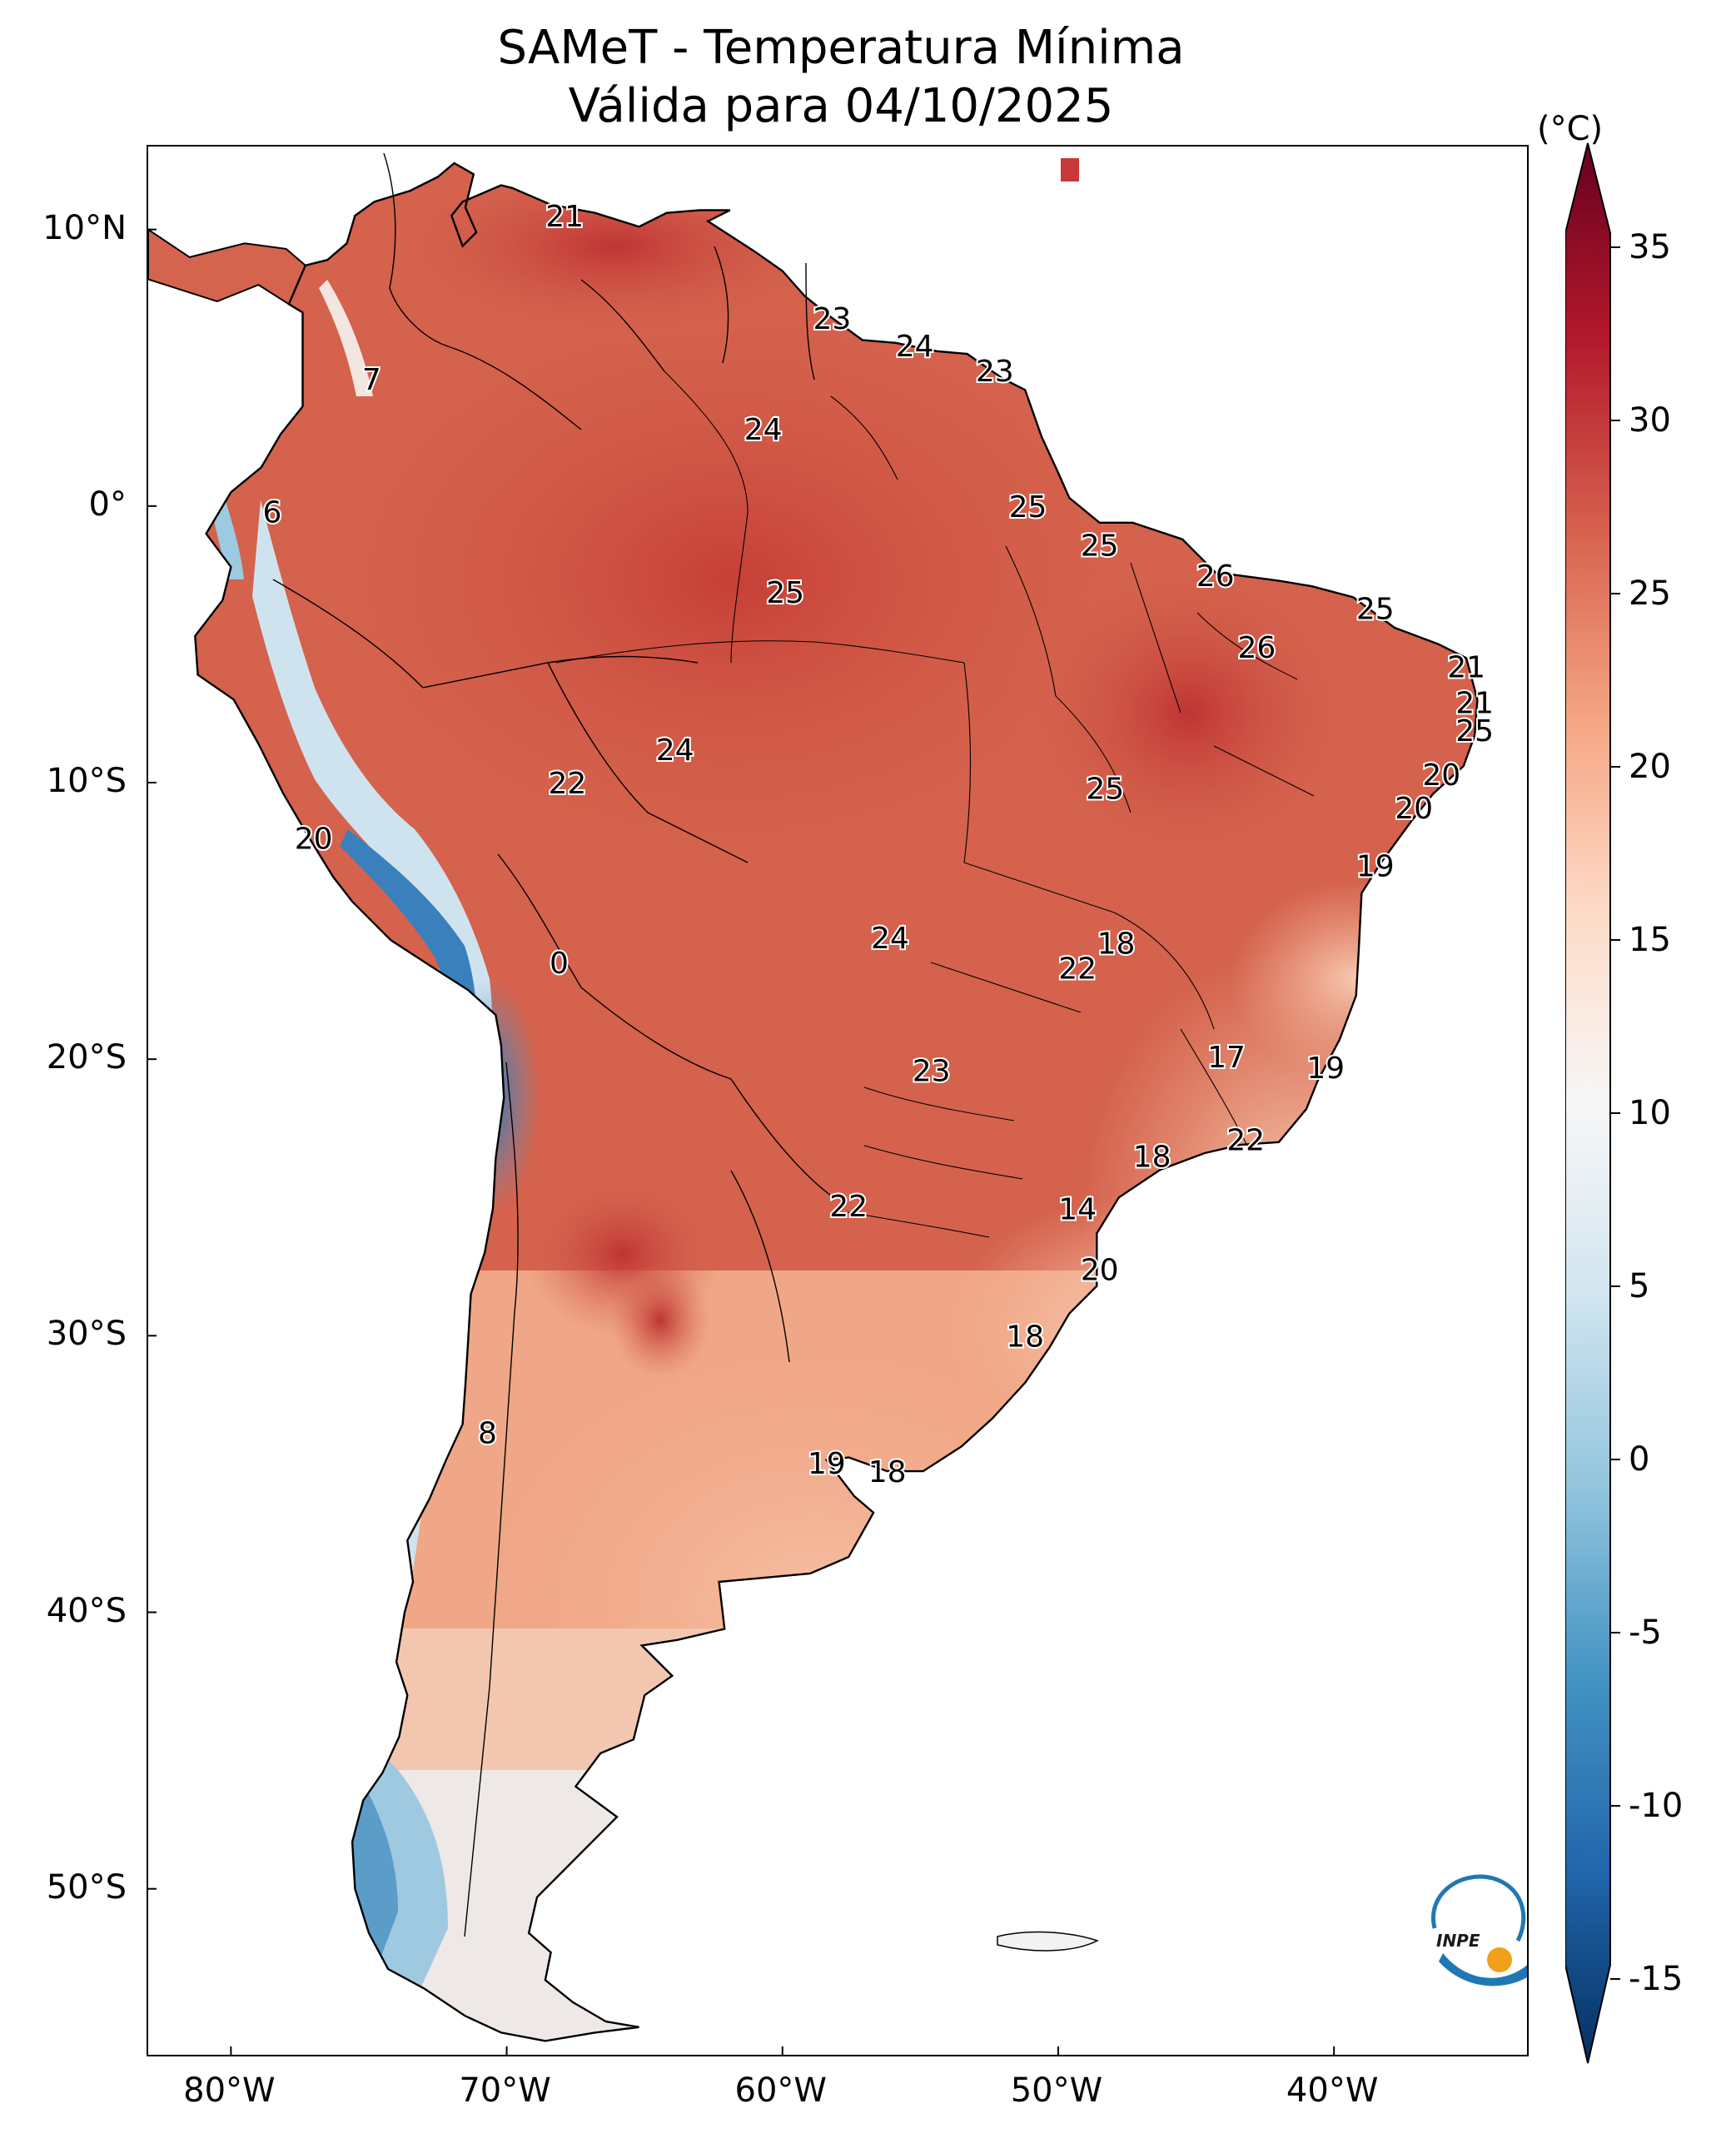 Image resolution: width=1736 pixels, height=2153 pixels. Describe the element at coordinates (1056, 2090) in the screenshot. I see `lon-tick-label: 50°W` at that location.